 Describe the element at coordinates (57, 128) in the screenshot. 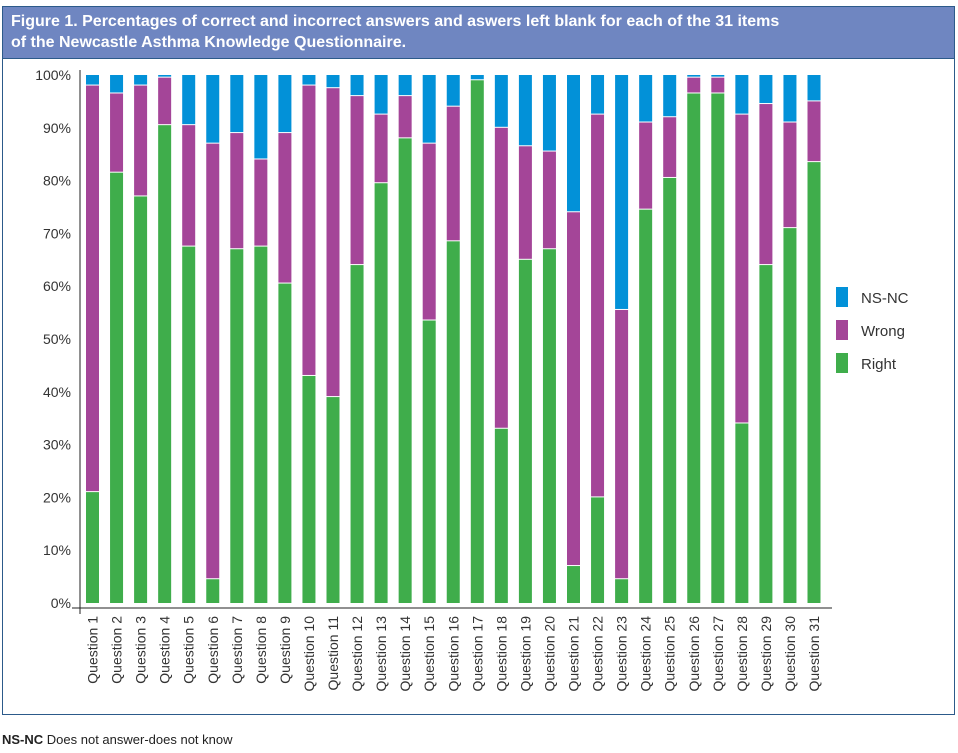

I see `y-tick-label: 90%` at that location.